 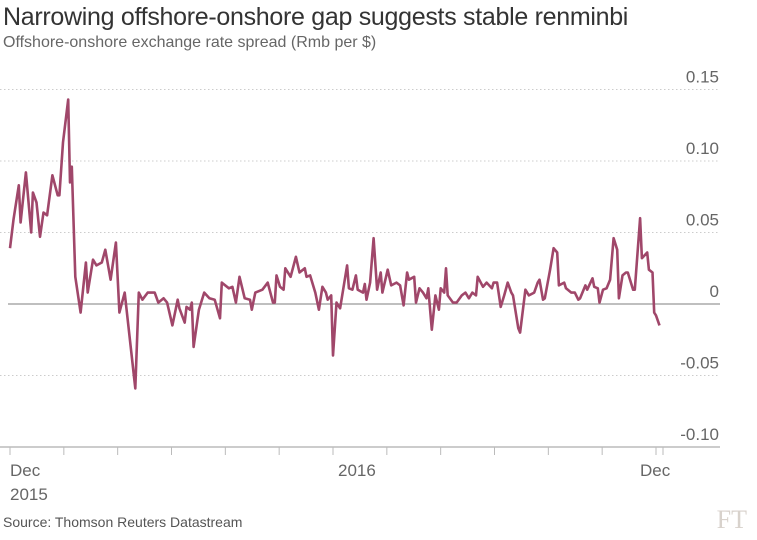 I want to click on x-tick-label: 2016, so click(x=357, y=470).